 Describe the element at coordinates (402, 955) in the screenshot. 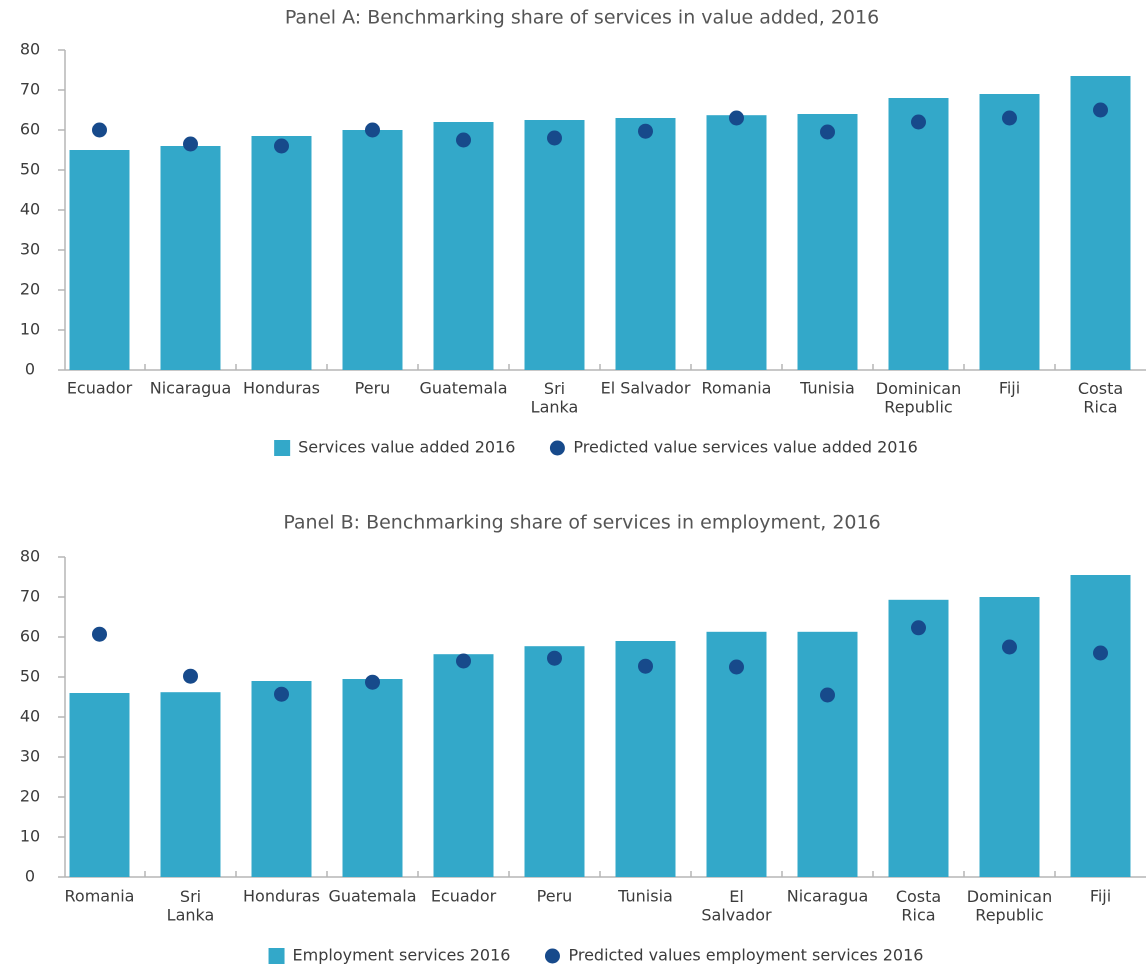

I see `legend-label: Employment services 2016` at that location.